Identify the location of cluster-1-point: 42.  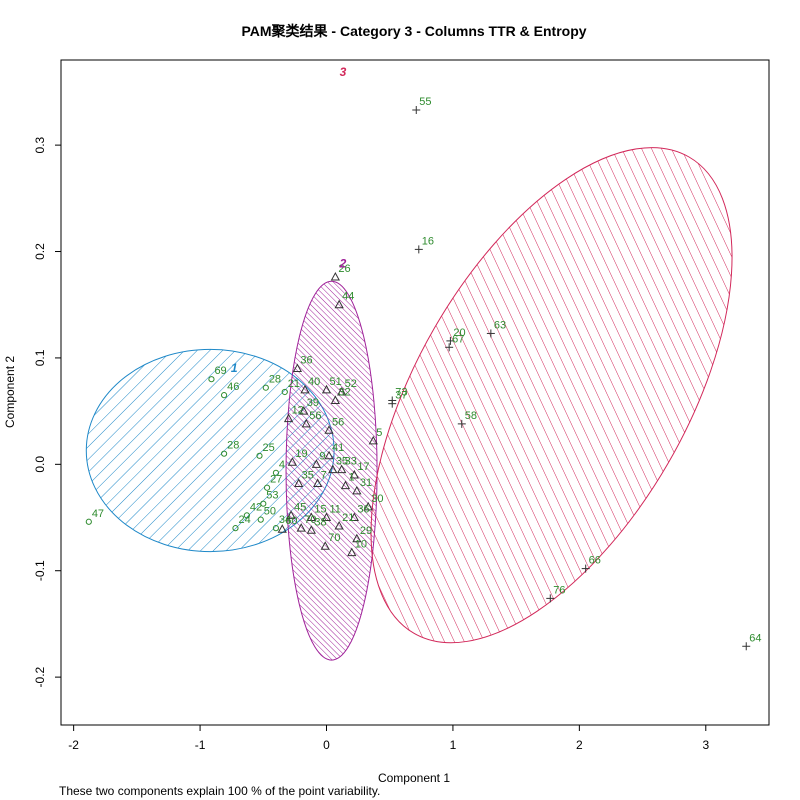
(252, 510).